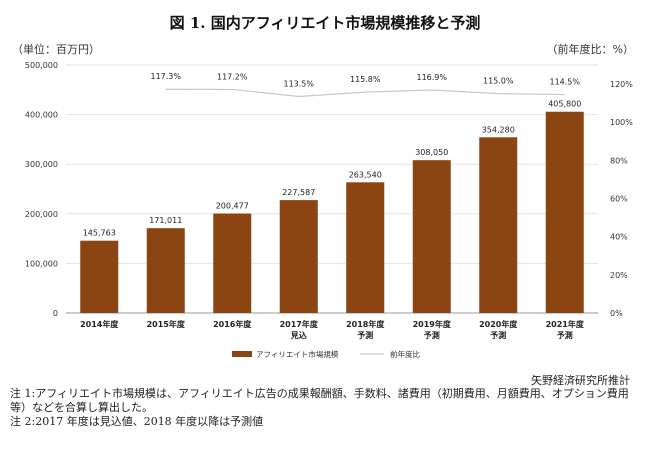  I want to click on legend-line-label: 前年度比, so click(405, 354).